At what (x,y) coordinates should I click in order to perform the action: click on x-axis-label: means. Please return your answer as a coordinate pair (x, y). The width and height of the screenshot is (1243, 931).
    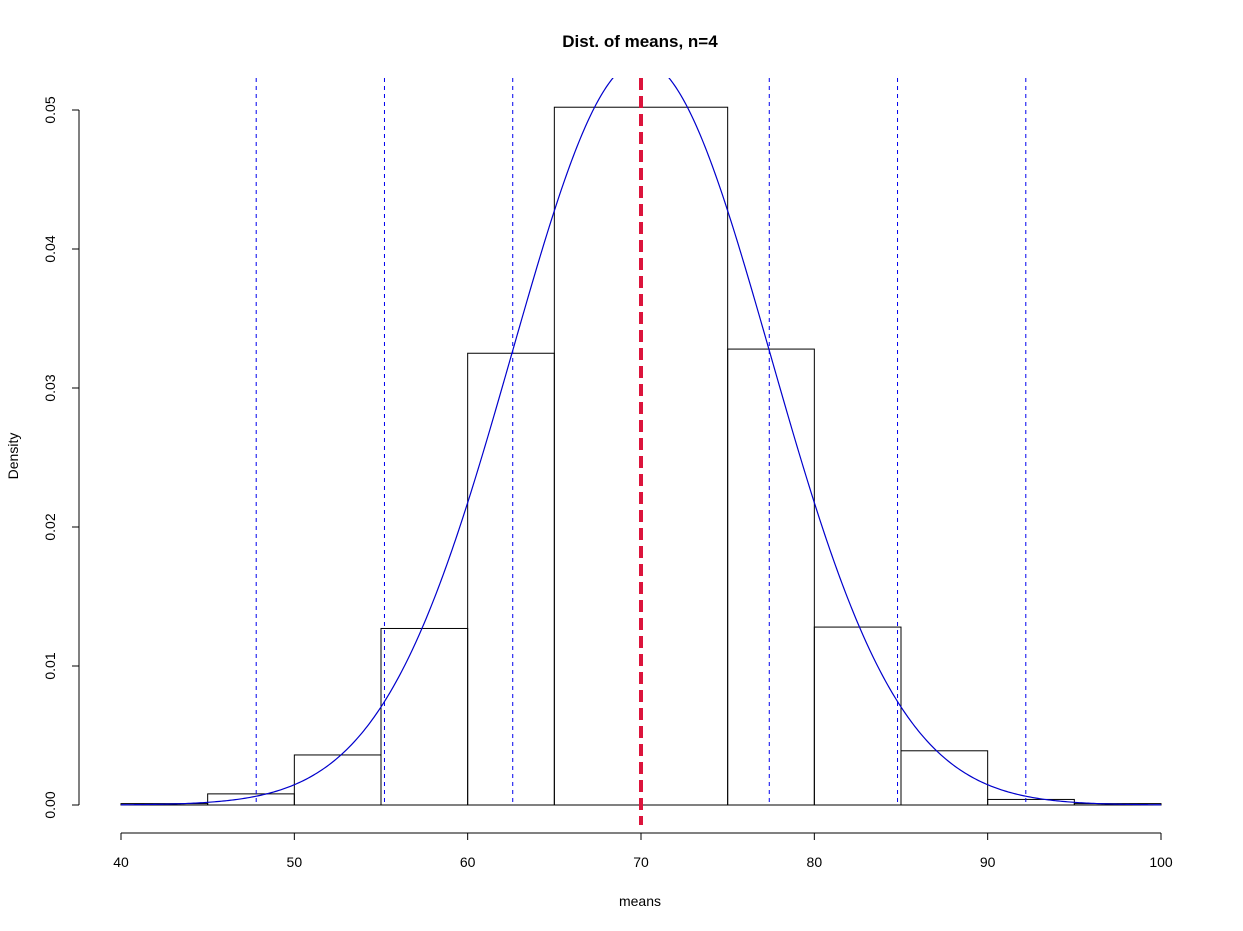
    Looking at the image, I should click on (640, 901).